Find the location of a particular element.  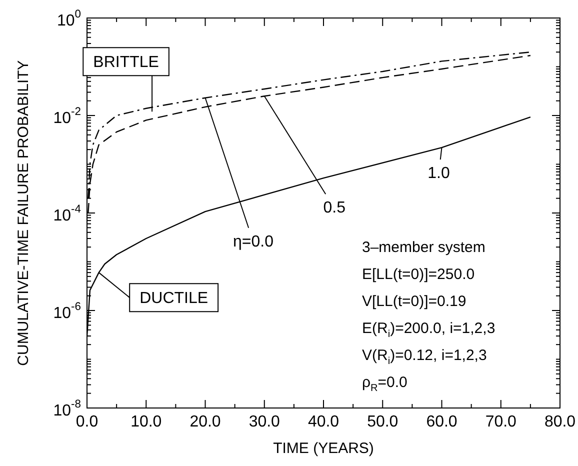

x-tick-label: 10.0 is located at coordinates (146, 421).